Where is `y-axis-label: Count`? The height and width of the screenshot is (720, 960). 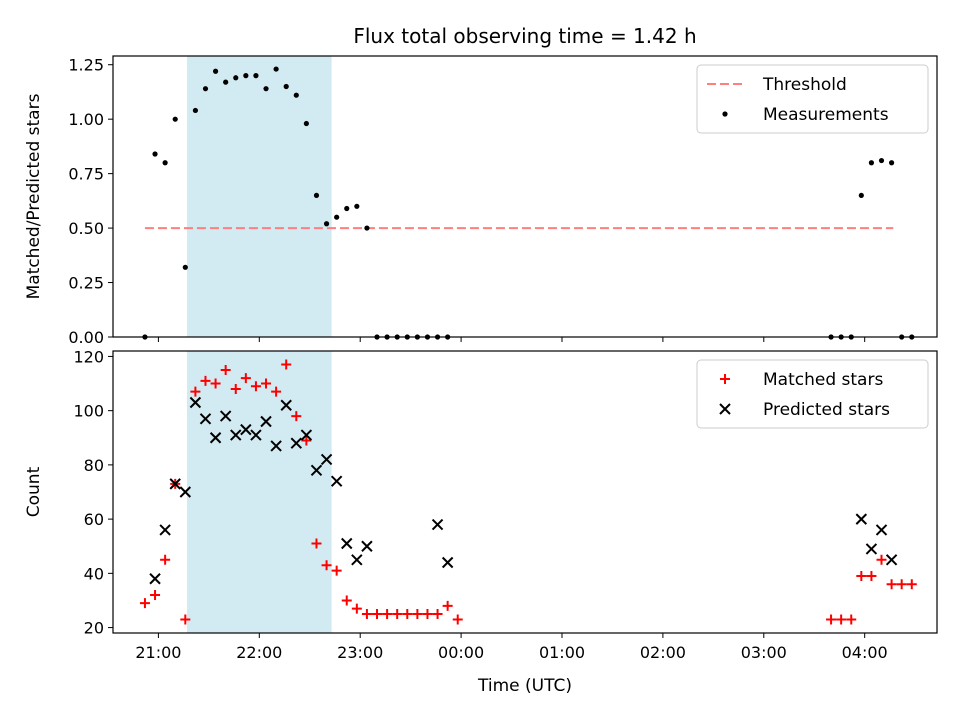 y-axis-label: Count is located at coordinates (34, 491).